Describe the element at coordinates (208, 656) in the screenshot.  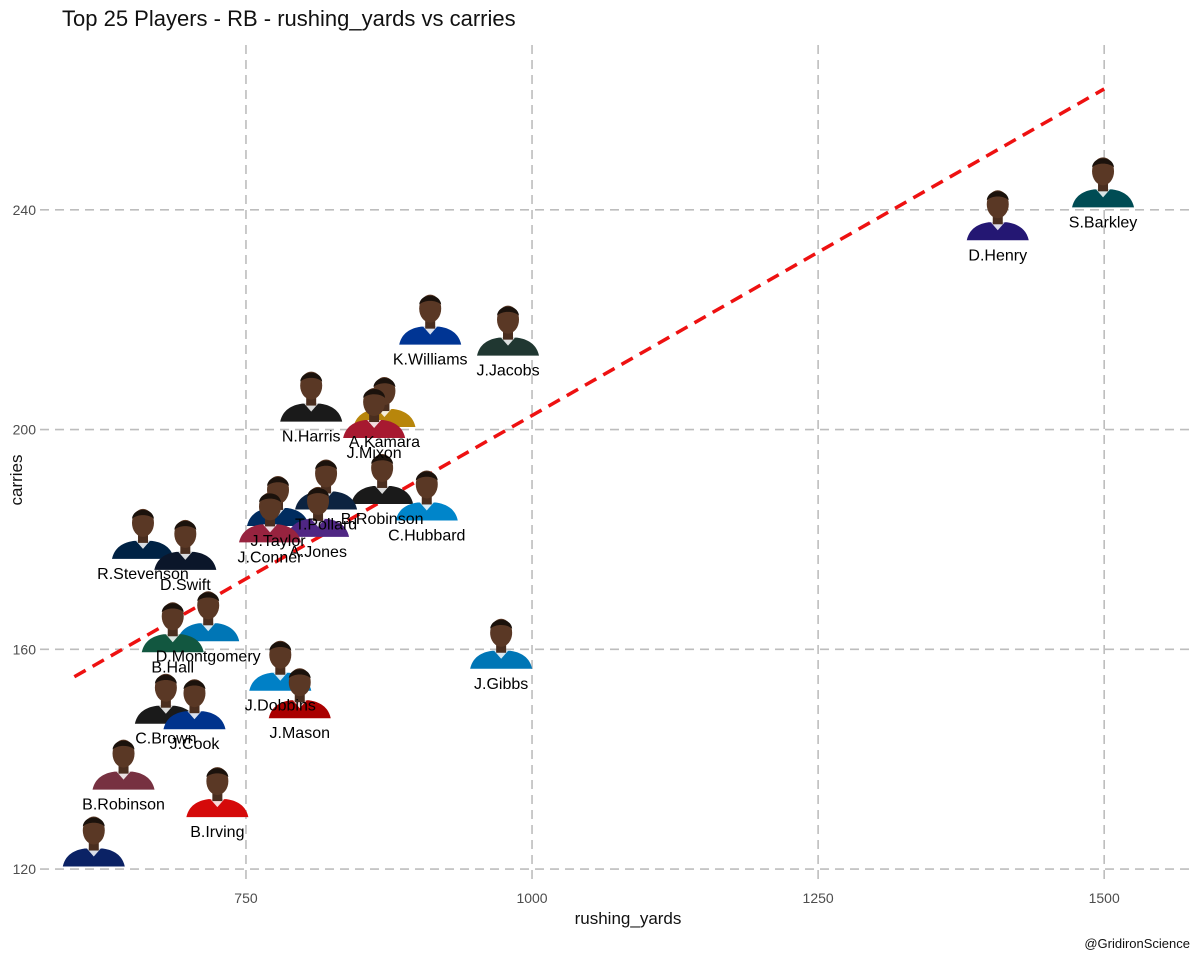
I see `player-label: D.Montgomery` at that location.